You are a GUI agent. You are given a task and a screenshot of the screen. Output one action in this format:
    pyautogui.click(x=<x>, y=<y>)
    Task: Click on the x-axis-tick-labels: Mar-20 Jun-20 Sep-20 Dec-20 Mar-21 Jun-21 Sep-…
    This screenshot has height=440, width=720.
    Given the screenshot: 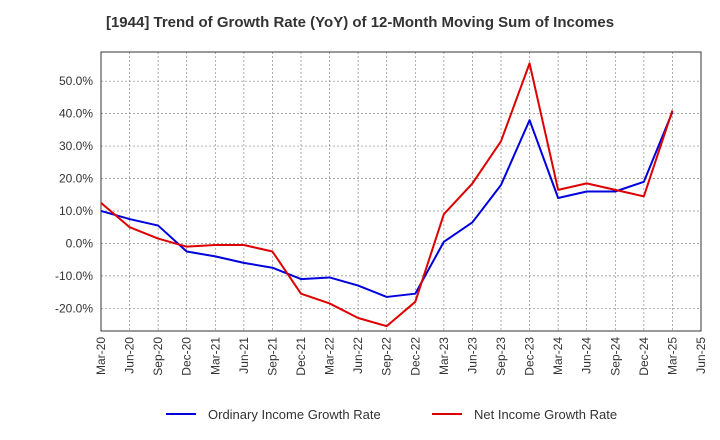 What is the action you would take?
    pyautogui.click(x=401, y=356)
    